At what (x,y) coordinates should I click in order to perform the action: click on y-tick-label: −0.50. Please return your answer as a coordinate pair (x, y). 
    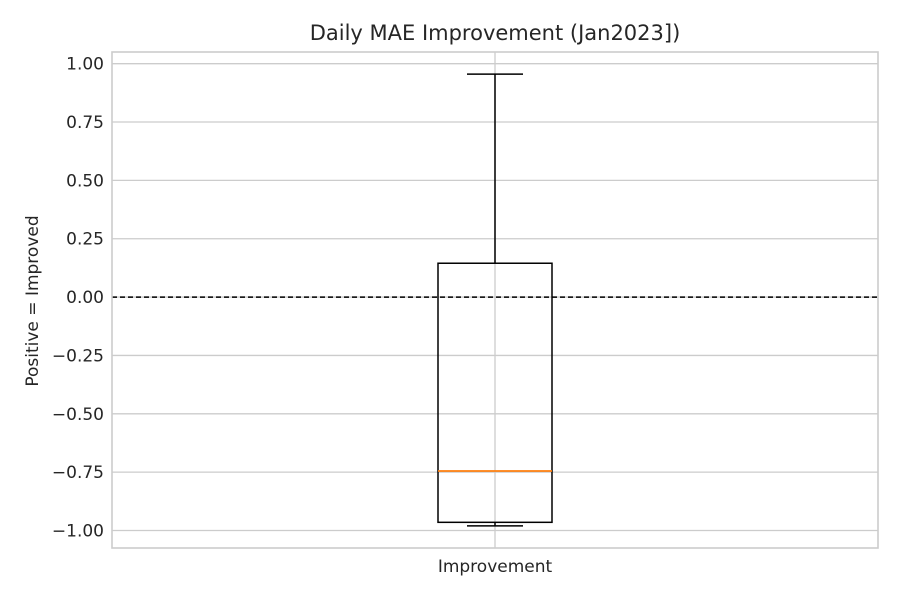
    Looking at the image, I should click on (78, 415).